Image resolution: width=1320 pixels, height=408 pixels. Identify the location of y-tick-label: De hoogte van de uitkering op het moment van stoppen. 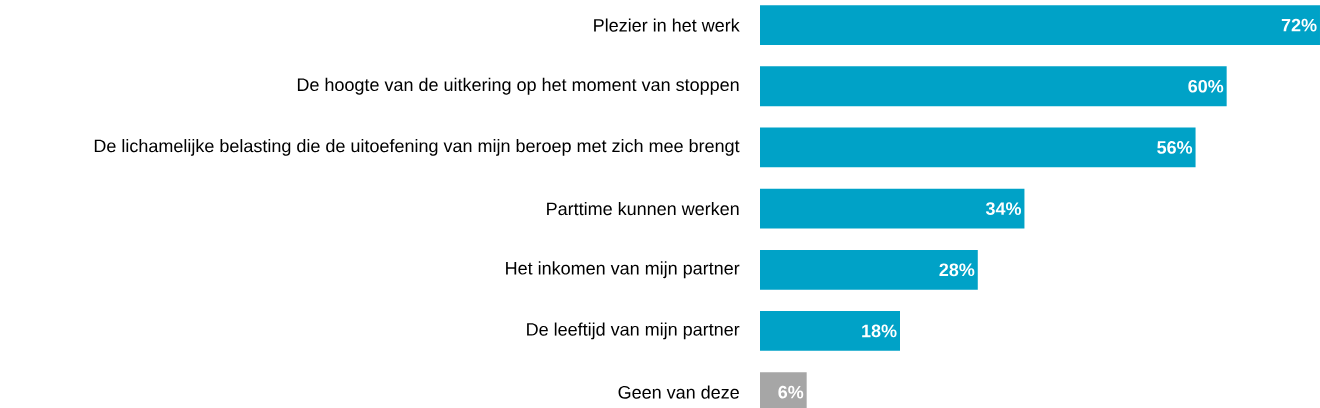
(518, 86).